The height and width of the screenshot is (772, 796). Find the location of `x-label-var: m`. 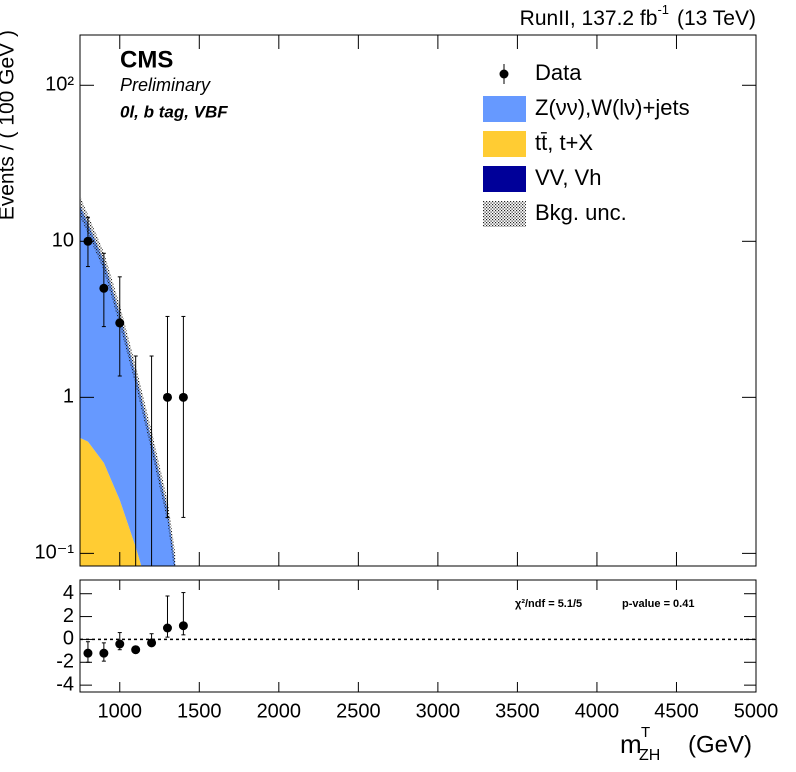

x-label-var: m is located at coordinates (631, 744).